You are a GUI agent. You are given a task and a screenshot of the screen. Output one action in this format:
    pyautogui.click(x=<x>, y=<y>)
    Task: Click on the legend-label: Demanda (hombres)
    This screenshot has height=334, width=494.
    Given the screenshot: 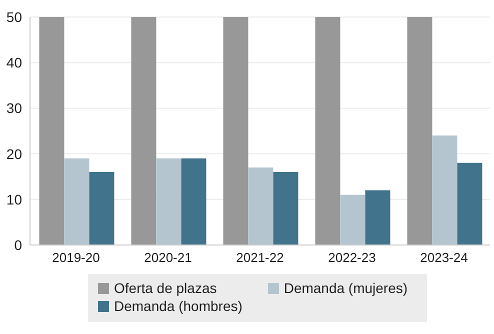 What is the action you would take?
    pyautogui.click(x=178, y=306)
    